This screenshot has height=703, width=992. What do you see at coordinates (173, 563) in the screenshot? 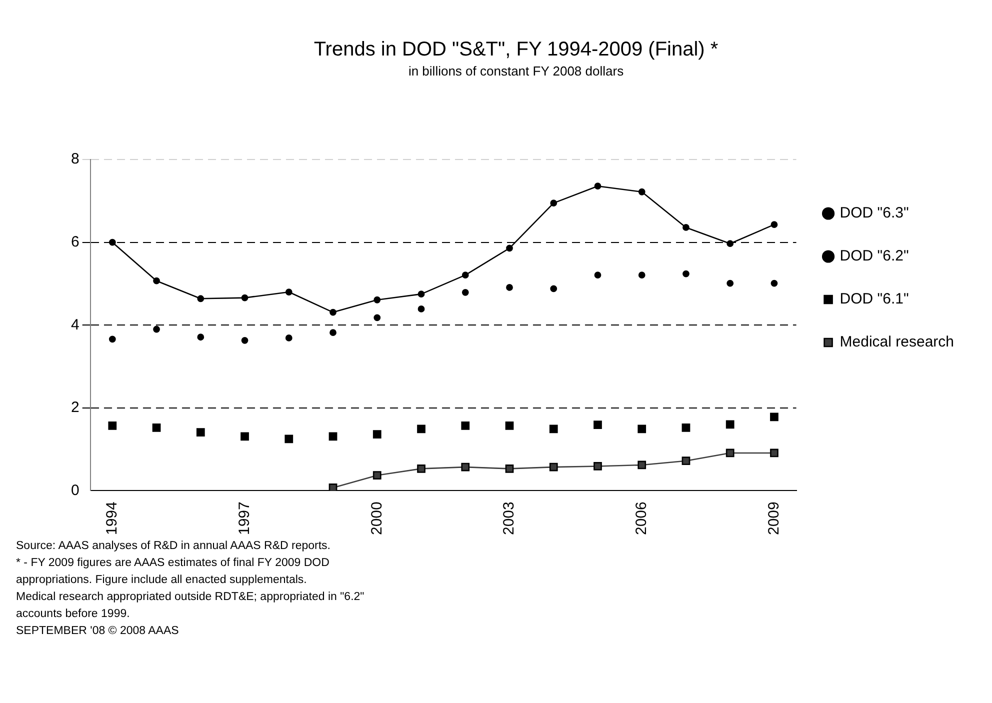
I see `text: * - FY 2009 figures are AAAS estimates of final FY 2009 DOD` at bounding box center [173, 563].